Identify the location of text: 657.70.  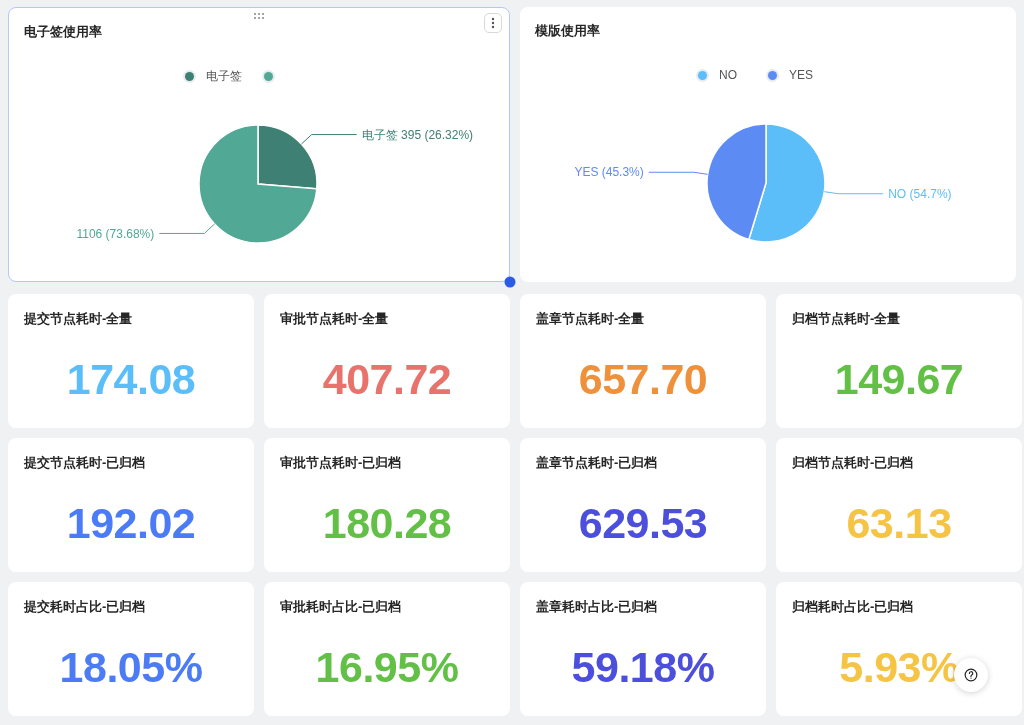
(643, 379).